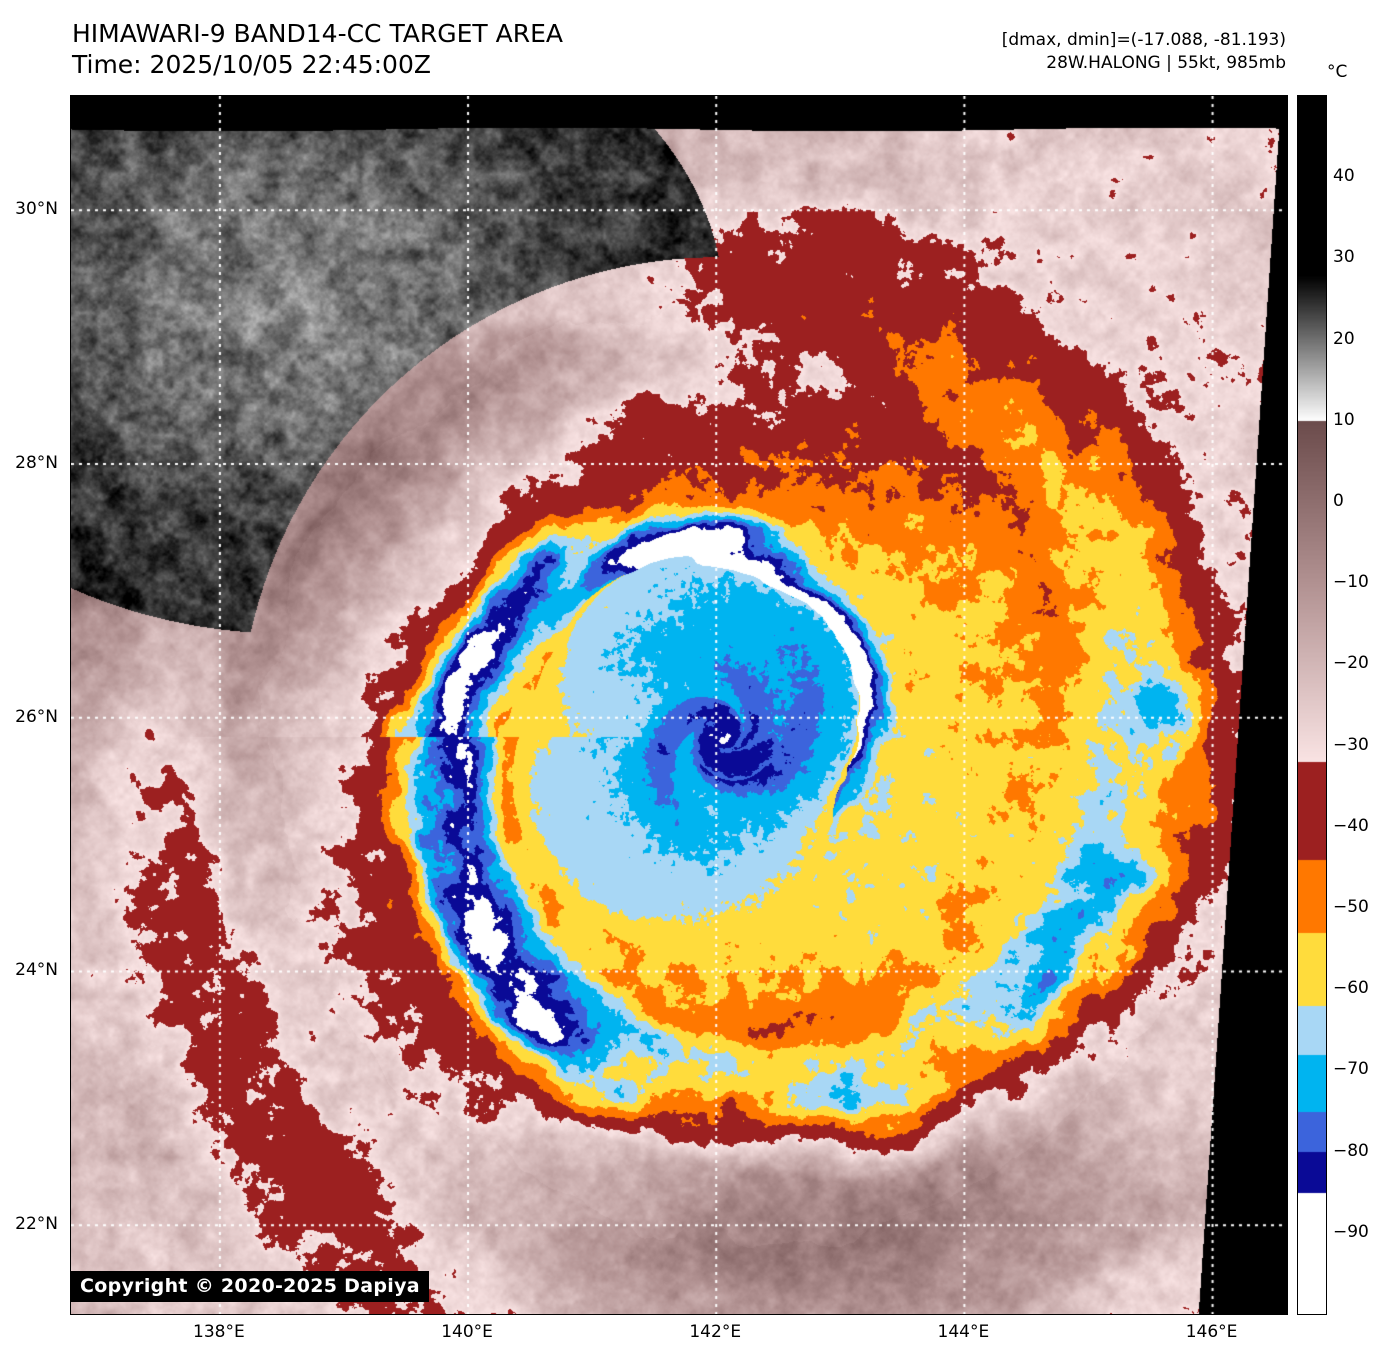 Image resolution: width=1390 pixels, height=1359 pixels. Describe the element at coordinates (1351, 744) in the screenshot. I see `colorbar-tick--30: −30` at that location.